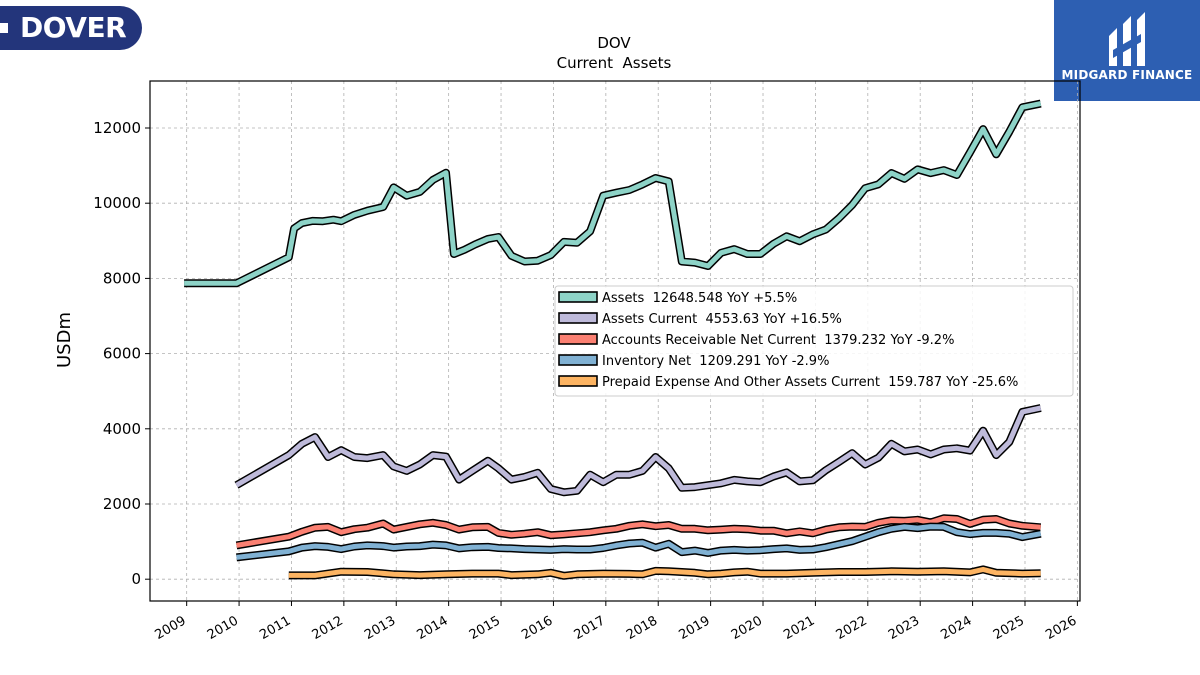  Describe the element at coordinates (1127, 39) in the screenshot. I see `midgard-emblem-icon` at that location.